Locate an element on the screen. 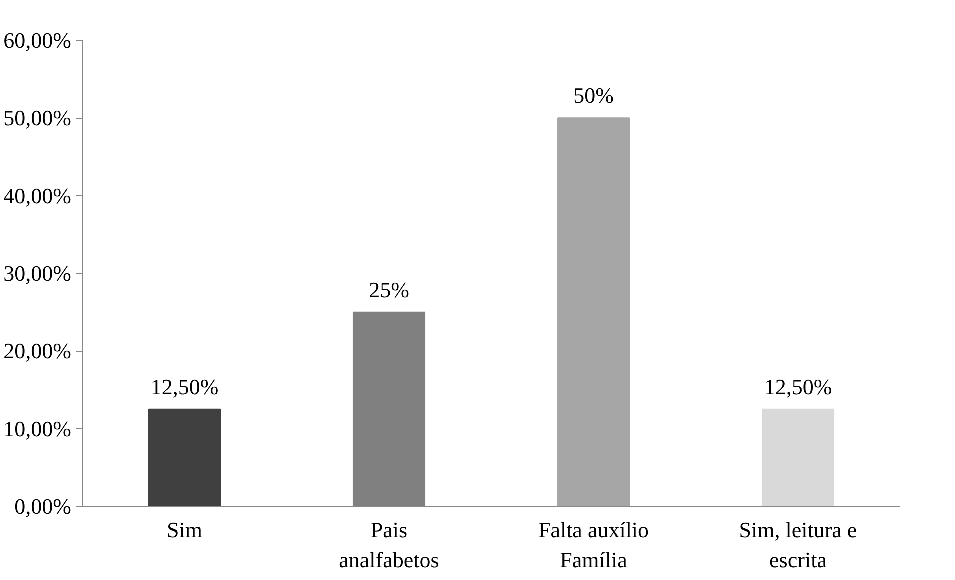 Image resolution: width=955 pixels, height=580 pixels. y-tick-label: 20,00% is located at coordinates (38, 351).